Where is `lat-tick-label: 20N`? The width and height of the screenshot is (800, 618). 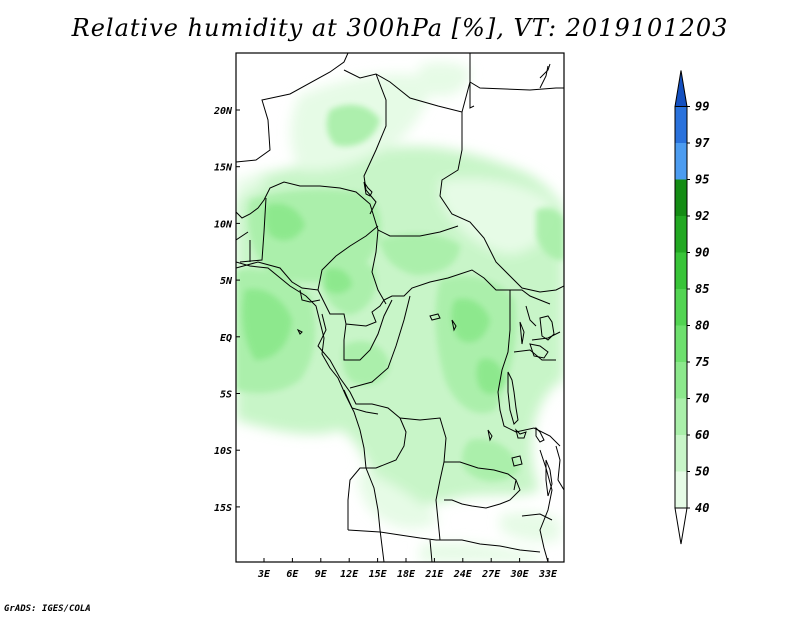
lat-tick-label: 20N is located at coordinates (223, 111).